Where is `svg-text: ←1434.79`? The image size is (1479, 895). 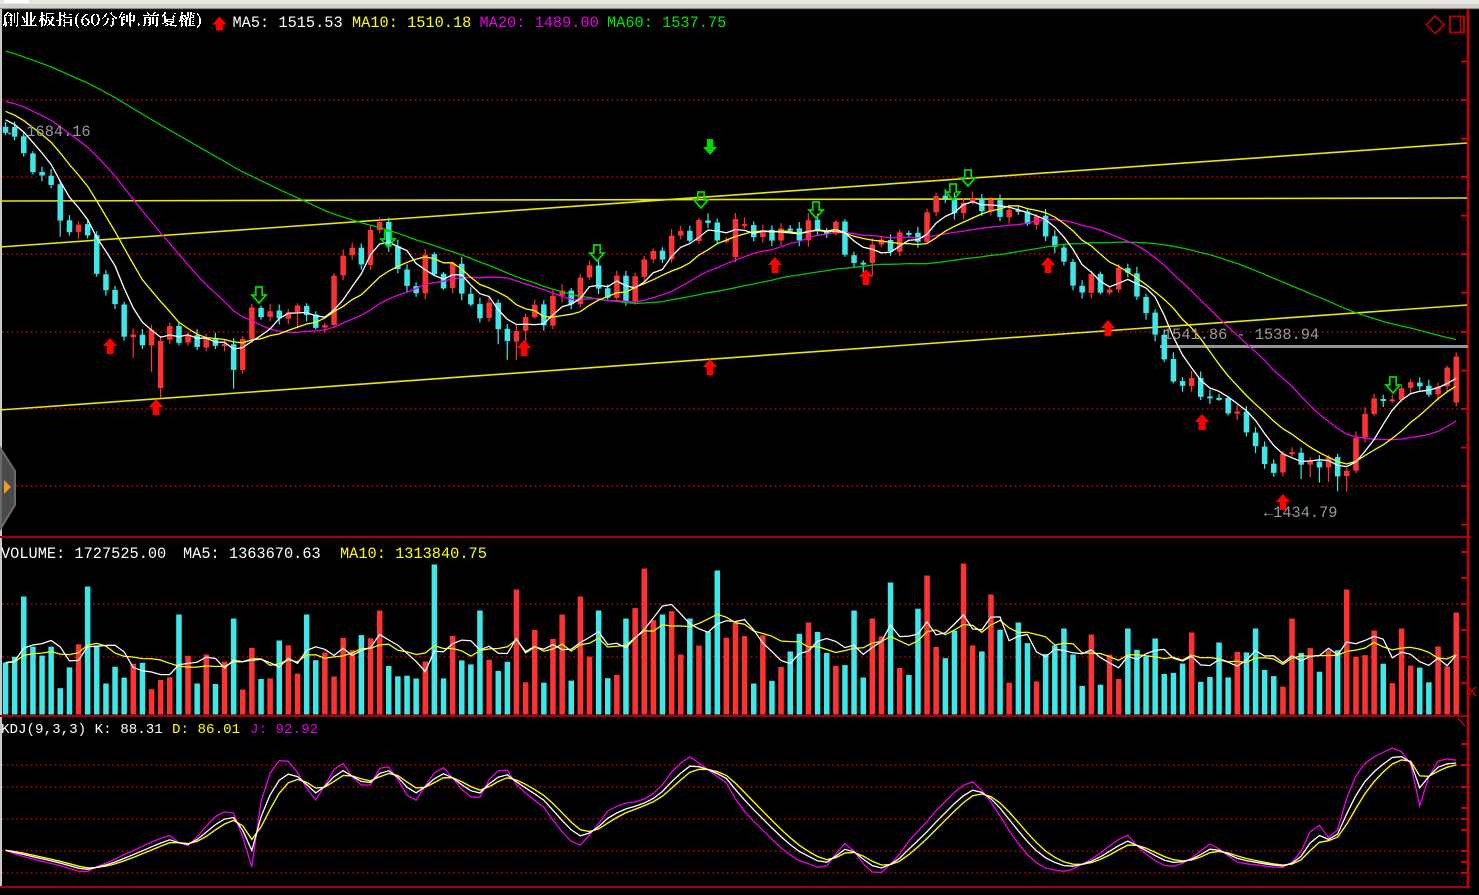
svg-text: ←1434.79 is located at coordinates (1300, 513).